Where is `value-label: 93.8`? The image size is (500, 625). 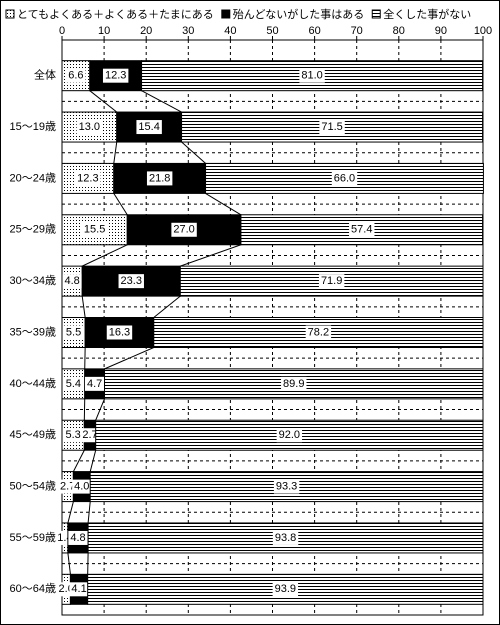 value-label: 93.8 is located at coordinates (285, 538).